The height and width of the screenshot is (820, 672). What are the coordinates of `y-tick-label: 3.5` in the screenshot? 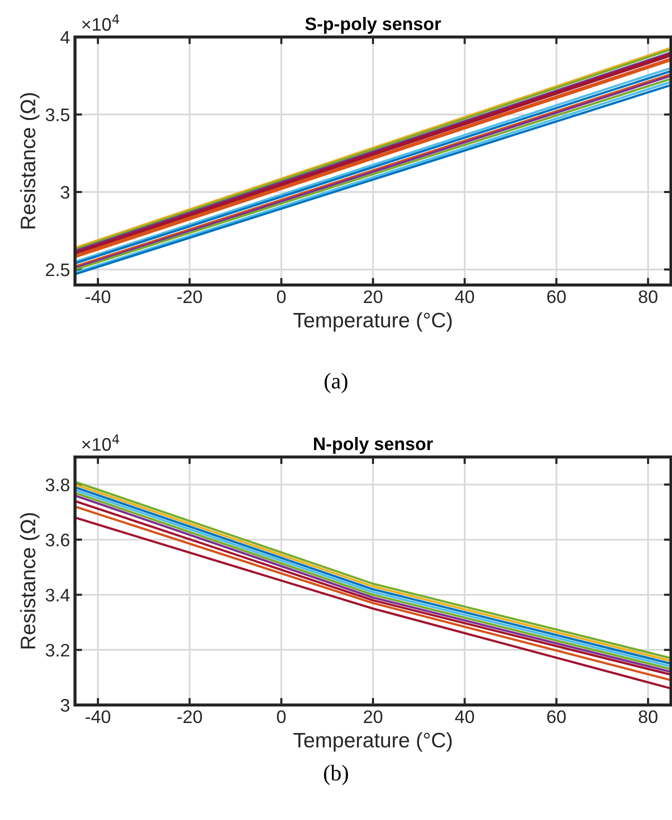 It's located at (58, 115).